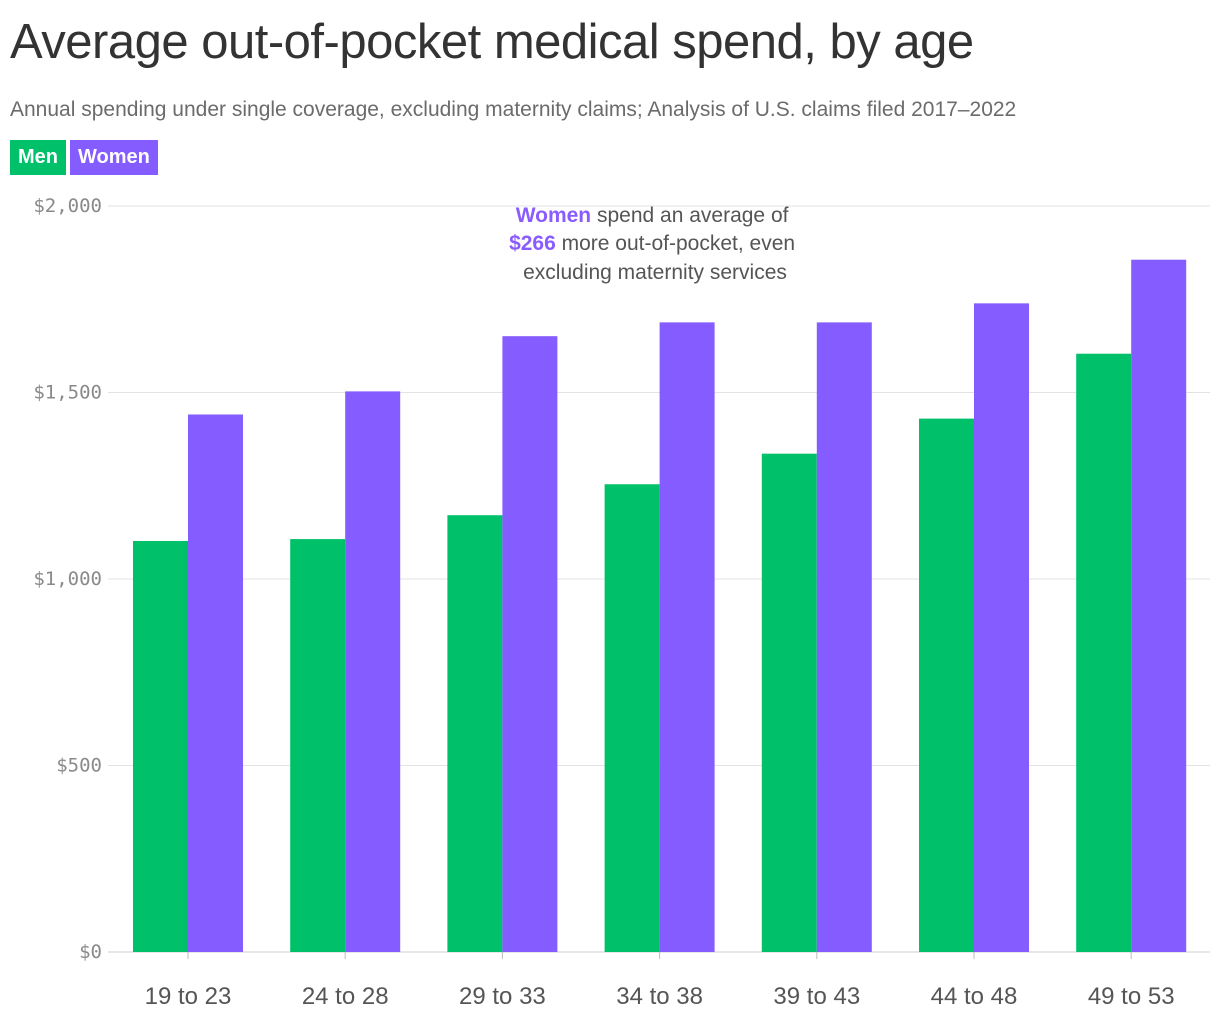 Image resolution: width=1220 pixels, height=1020 pixels. Describe the element at coordinates (1131, 996) in the screenshot. I see `x-tick-label: 49 to 53` at that location.